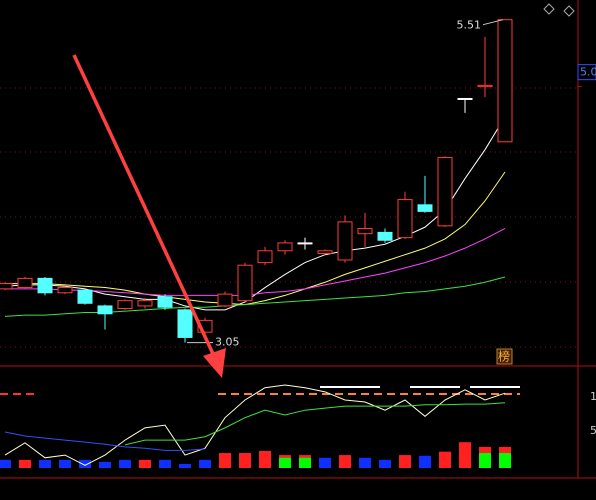 Image resolution: width=596 pixels, height=500 pixels. What do you see at coordinates (227, 342) in the screenshot?
I see `low-label: 3.05` at bounding box center [227, 342].